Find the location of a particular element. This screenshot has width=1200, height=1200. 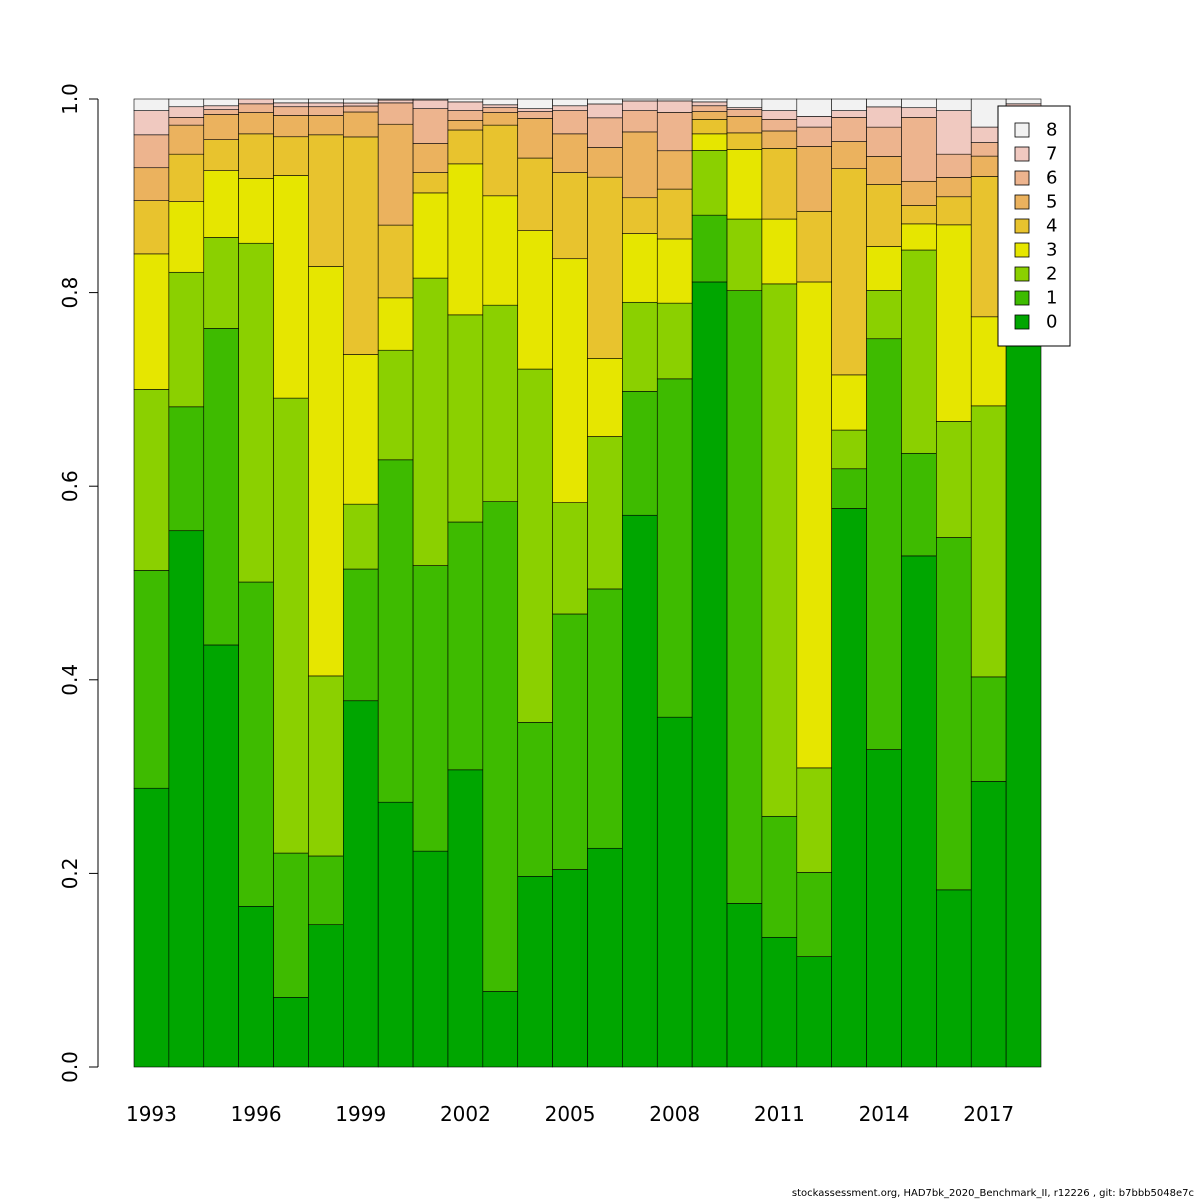

x-tick-label-1993: 1993 is located at coordinates (151, 1114).